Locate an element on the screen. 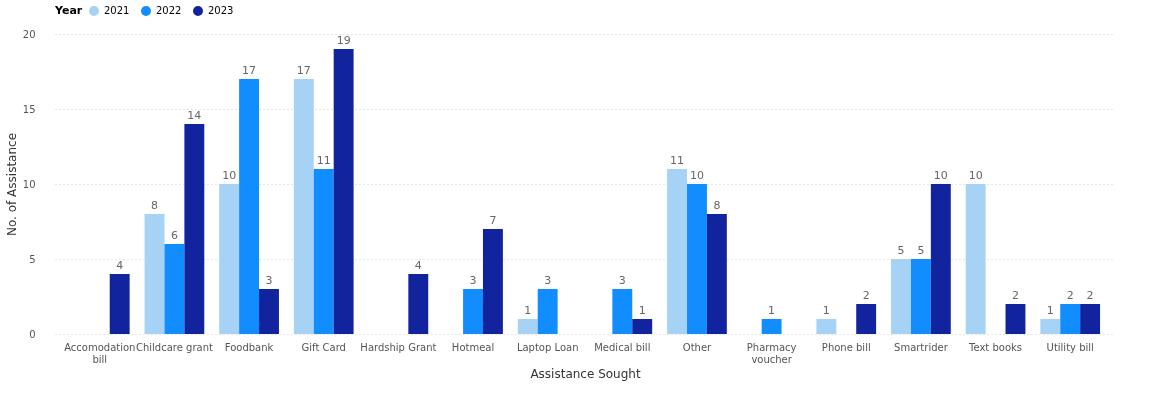  data-label: 7 is located at coordinates (493, 220).